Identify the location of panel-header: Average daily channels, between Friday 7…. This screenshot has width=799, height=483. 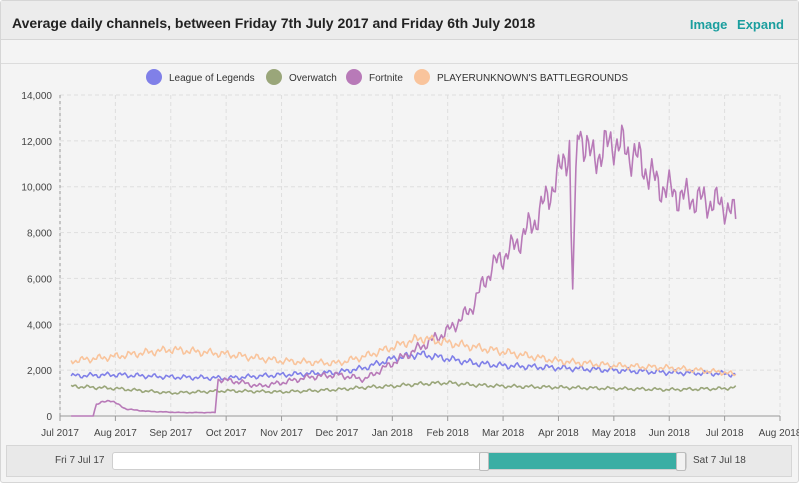
(399, 20).